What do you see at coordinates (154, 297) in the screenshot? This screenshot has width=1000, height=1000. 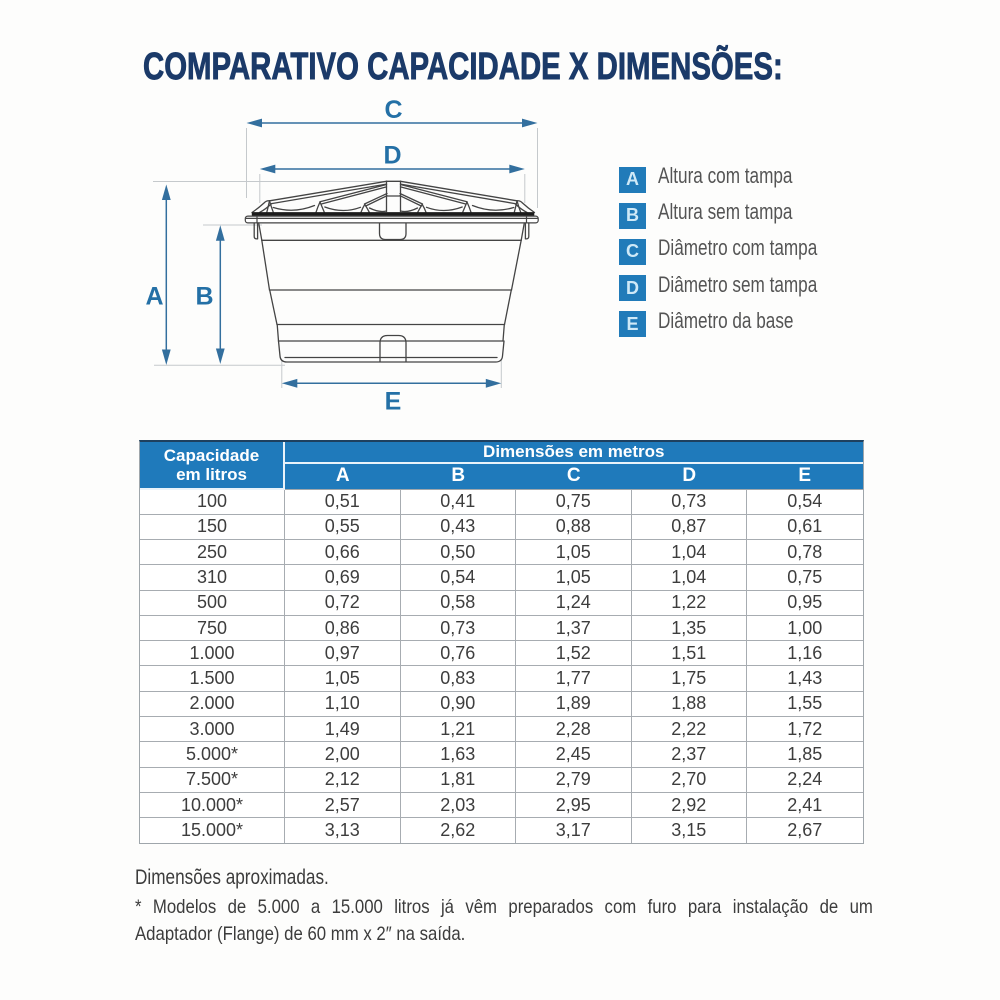 I see `svg-text: A` at bounding box center [154, 297].